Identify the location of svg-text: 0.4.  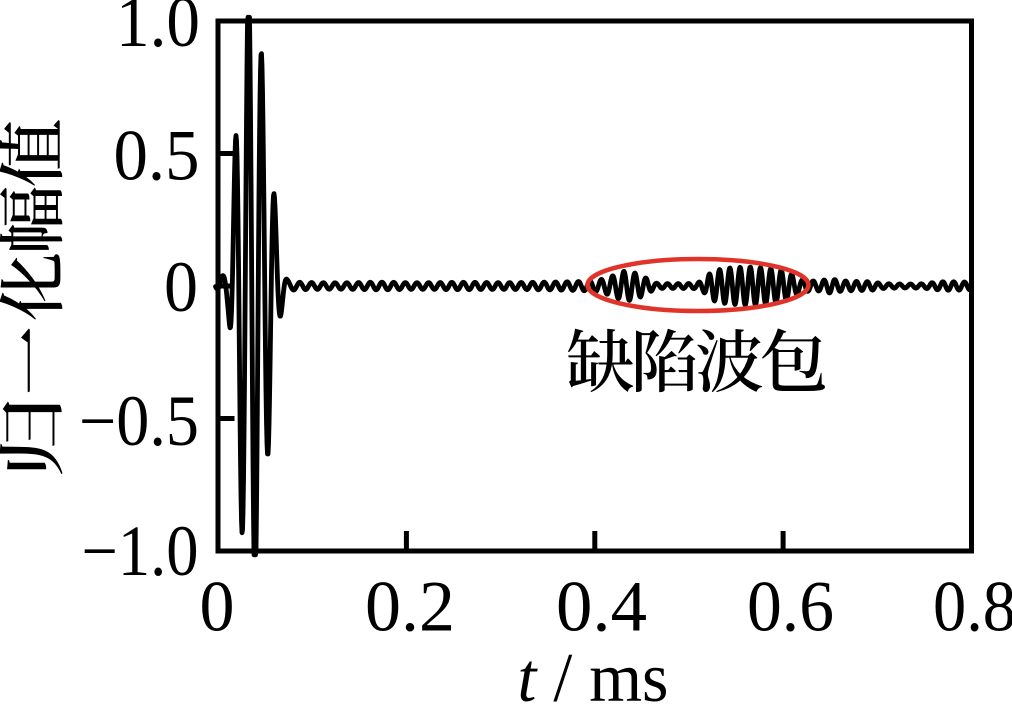
(601, 607).